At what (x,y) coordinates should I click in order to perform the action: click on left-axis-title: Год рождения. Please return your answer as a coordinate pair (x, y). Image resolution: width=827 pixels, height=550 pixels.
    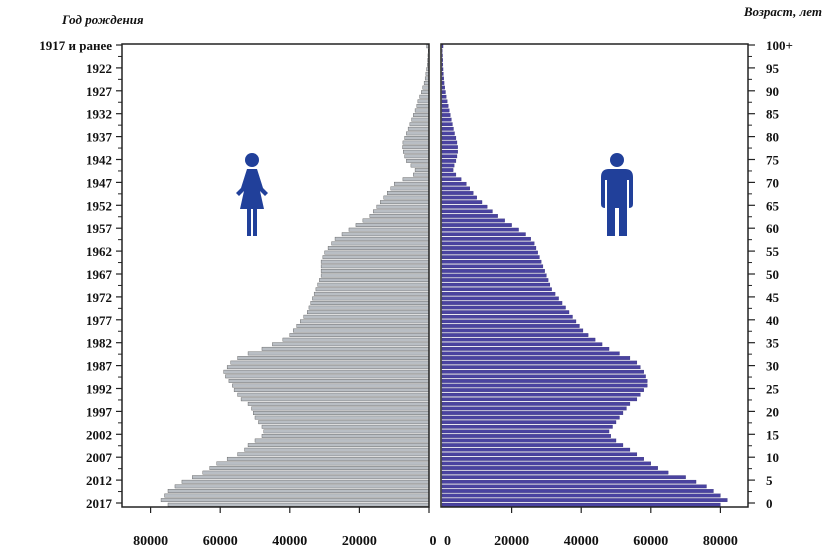
    Looking at the image, I should click on (102, 19).